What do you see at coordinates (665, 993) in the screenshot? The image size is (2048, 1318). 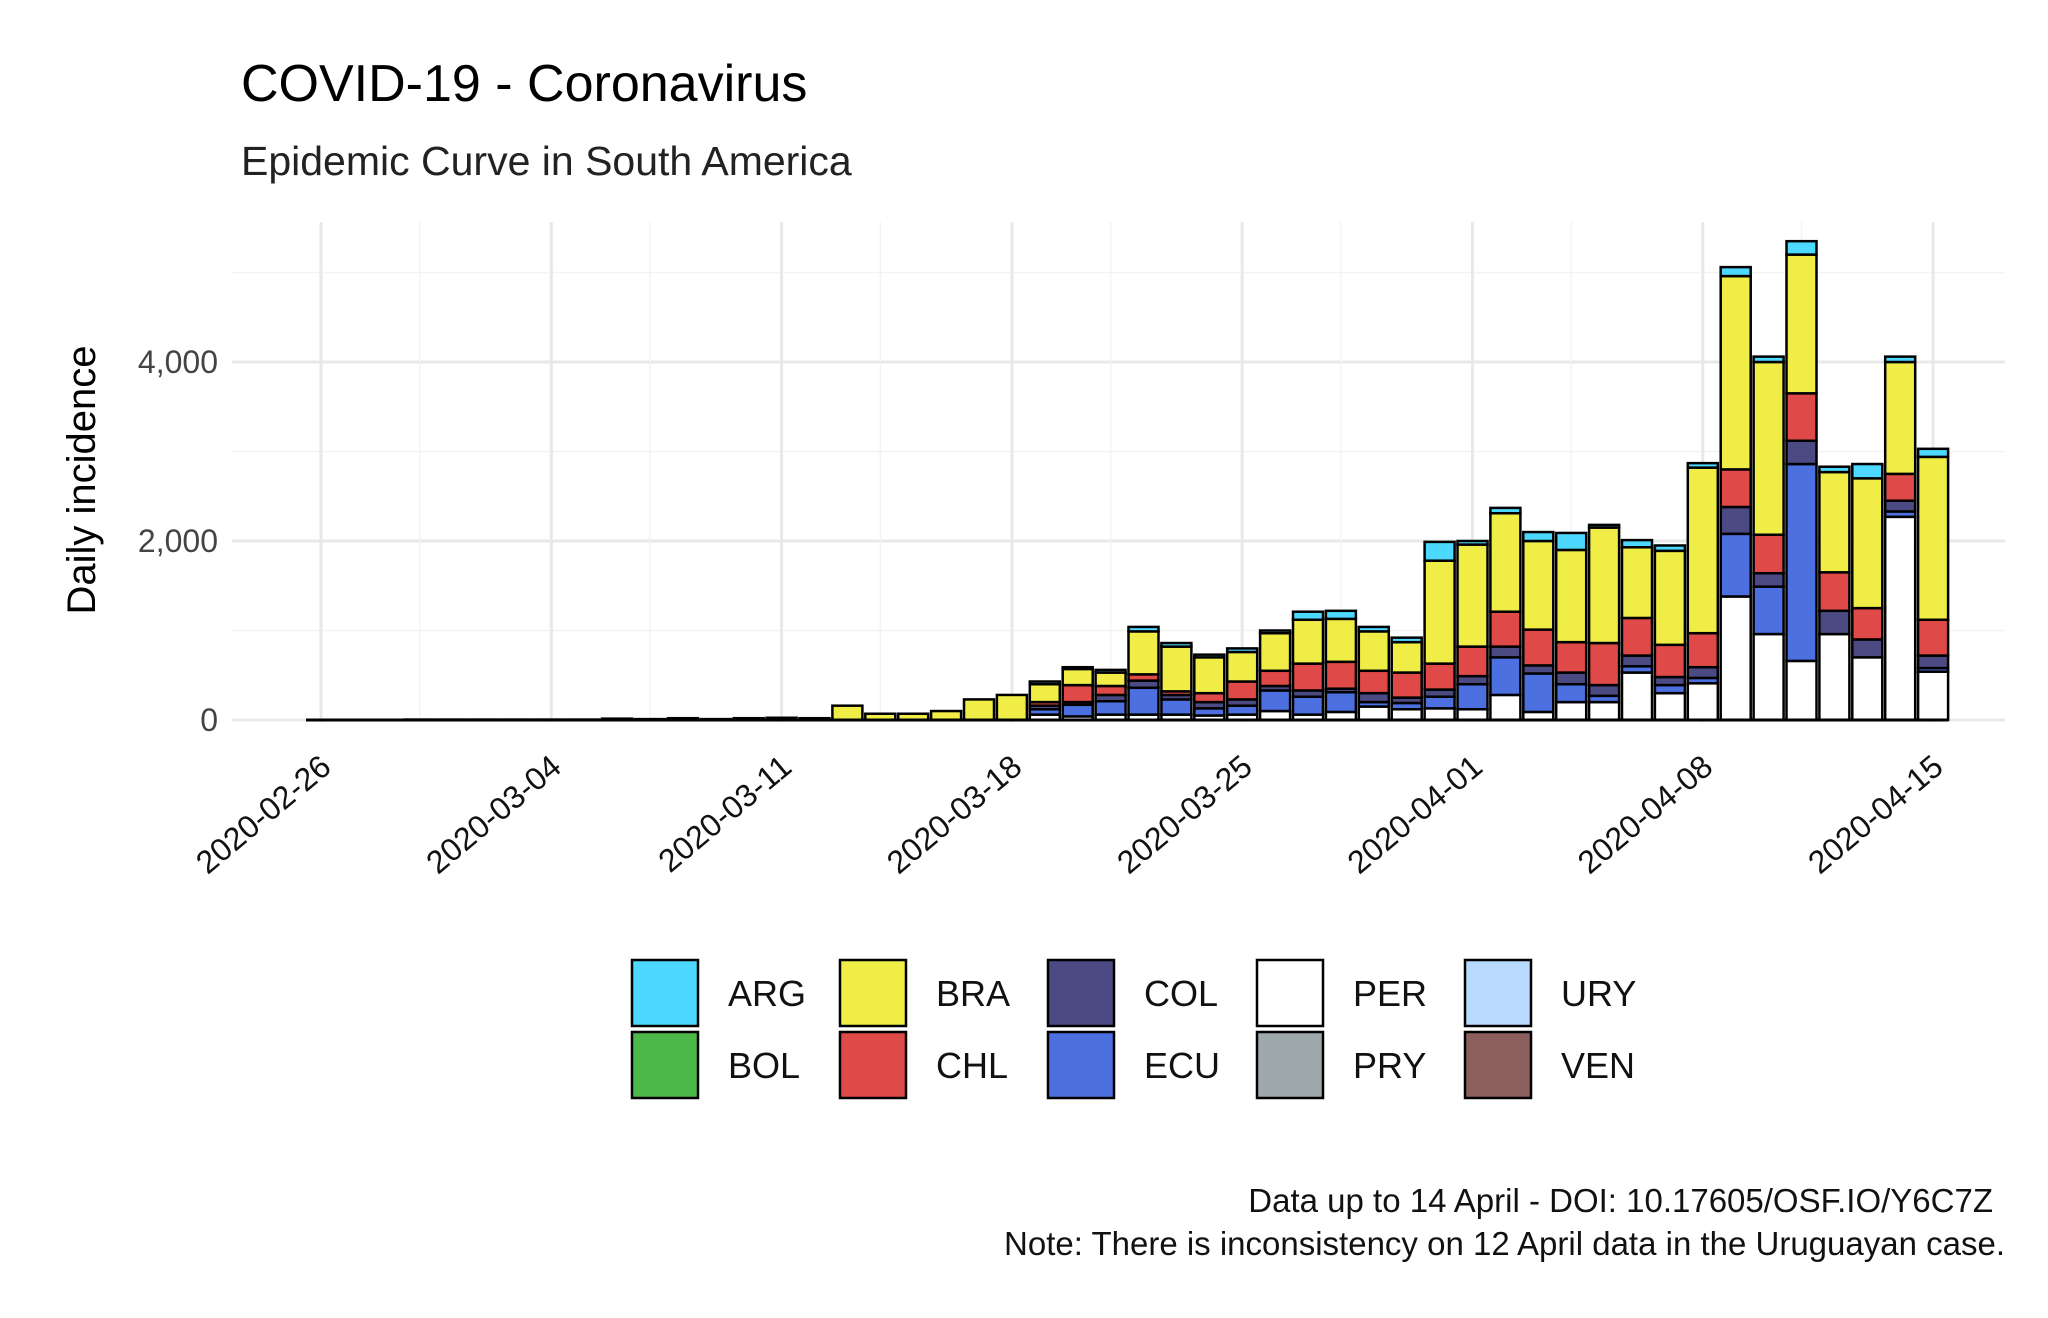 I see `legend-key-arg` at bounding box center [665, 993].